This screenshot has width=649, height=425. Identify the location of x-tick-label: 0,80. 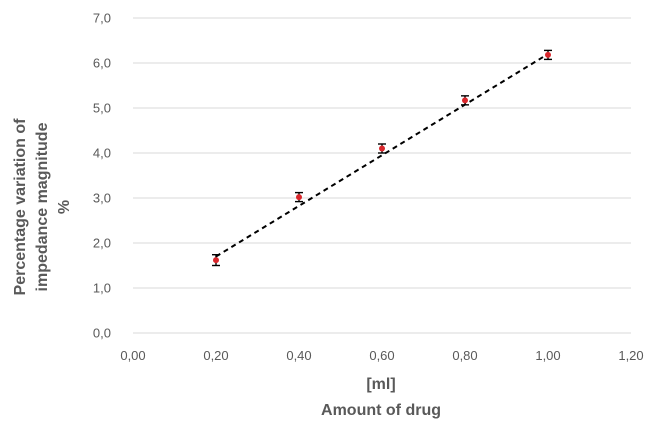
(464, 355).